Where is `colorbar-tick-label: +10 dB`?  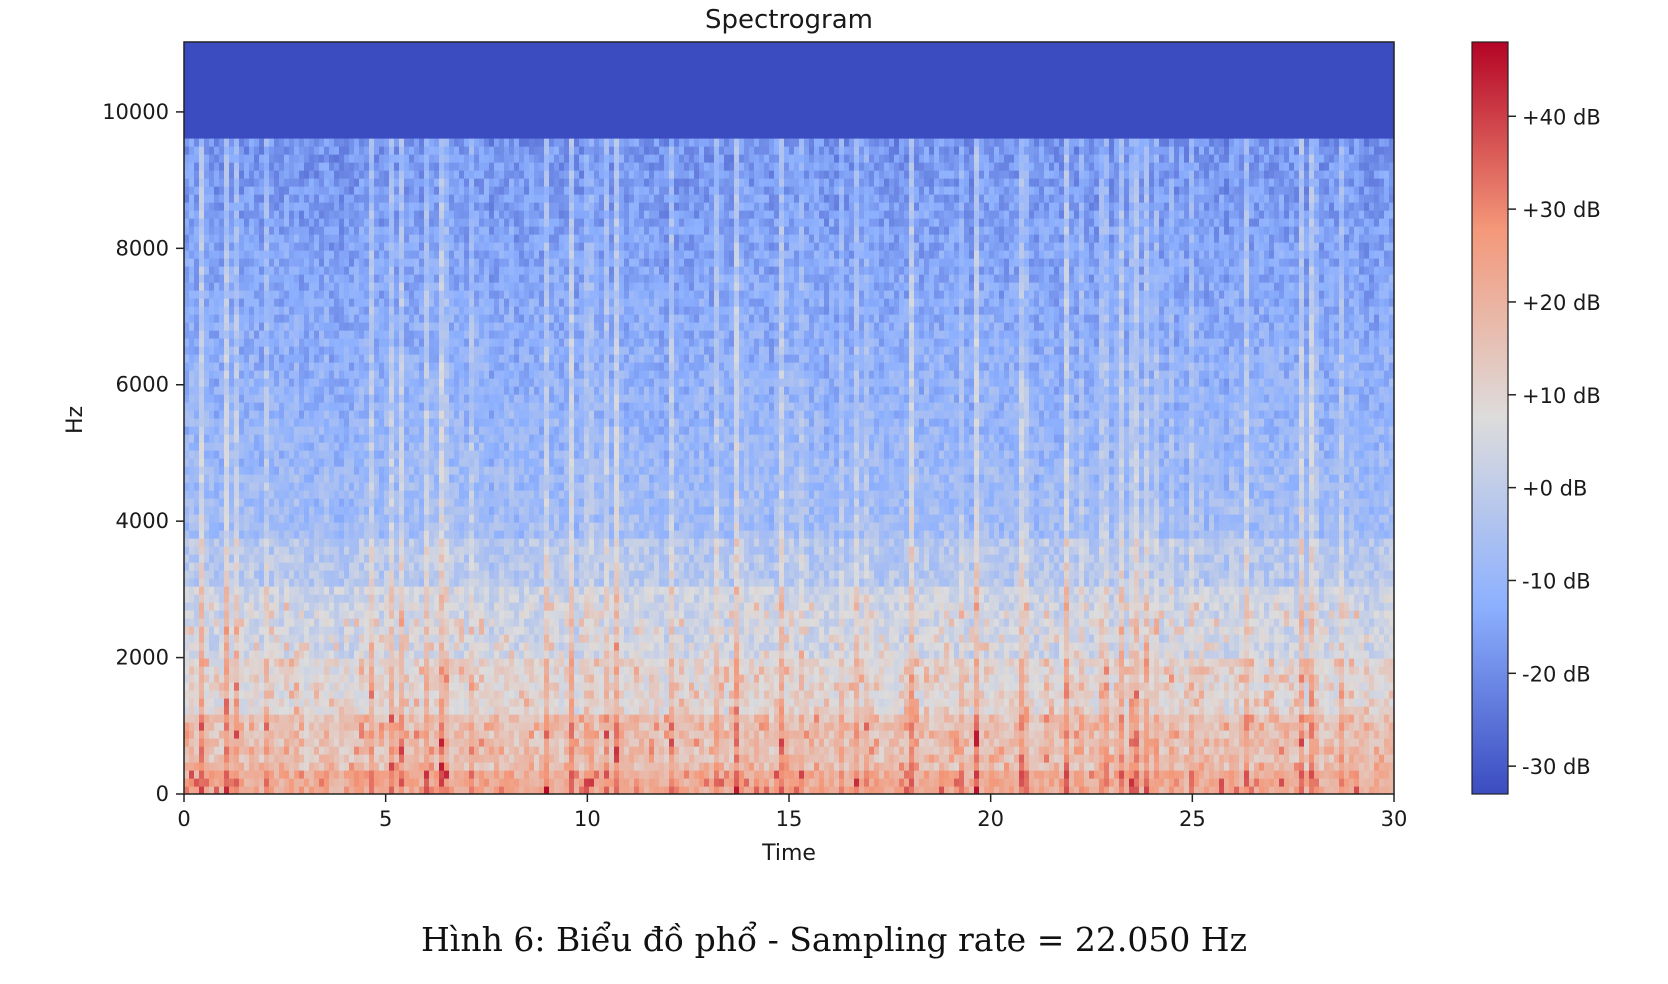
colorbar-tick-label: +10 dB is located at coordinates (1561, 396).